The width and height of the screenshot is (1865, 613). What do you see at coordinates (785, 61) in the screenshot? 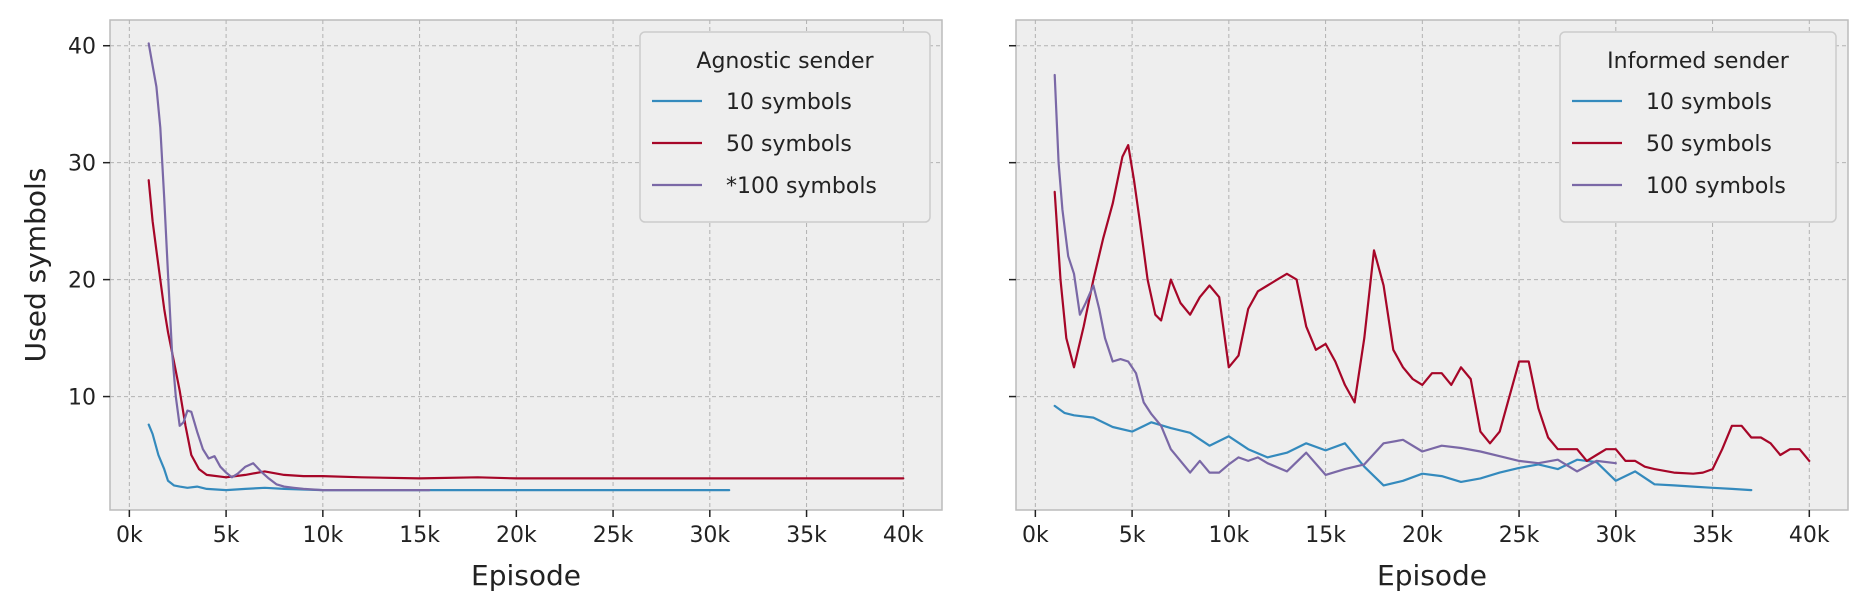
I see `legend-title: Agnostic sender` at bounding box center [785, 61].